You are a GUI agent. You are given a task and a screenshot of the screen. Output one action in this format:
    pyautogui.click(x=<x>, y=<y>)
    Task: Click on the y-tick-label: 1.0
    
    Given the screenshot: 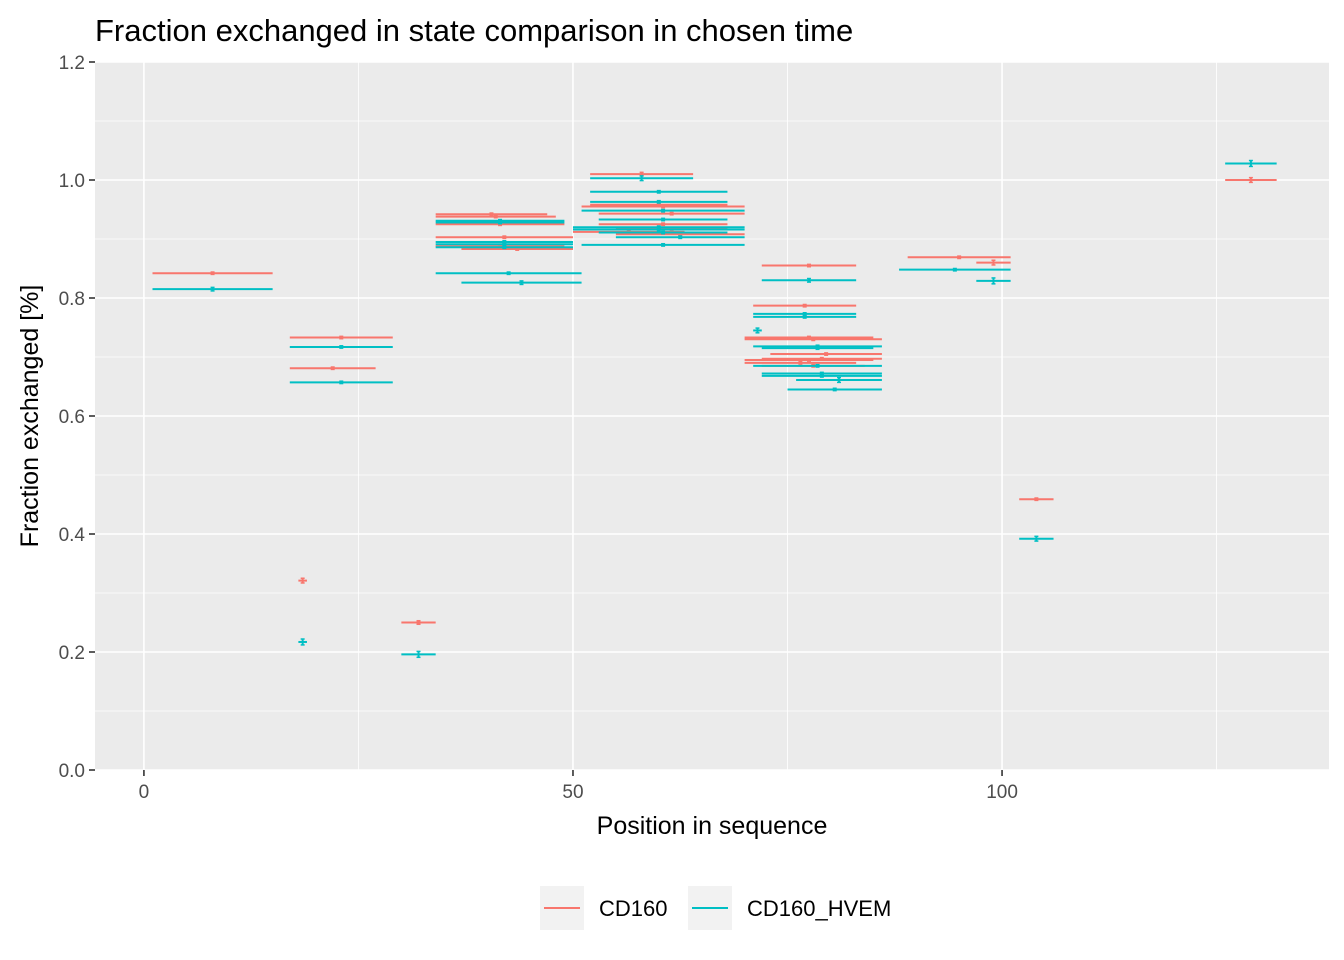 What is the action you would take?
    pyautogui.click(x=72, y=181)
    